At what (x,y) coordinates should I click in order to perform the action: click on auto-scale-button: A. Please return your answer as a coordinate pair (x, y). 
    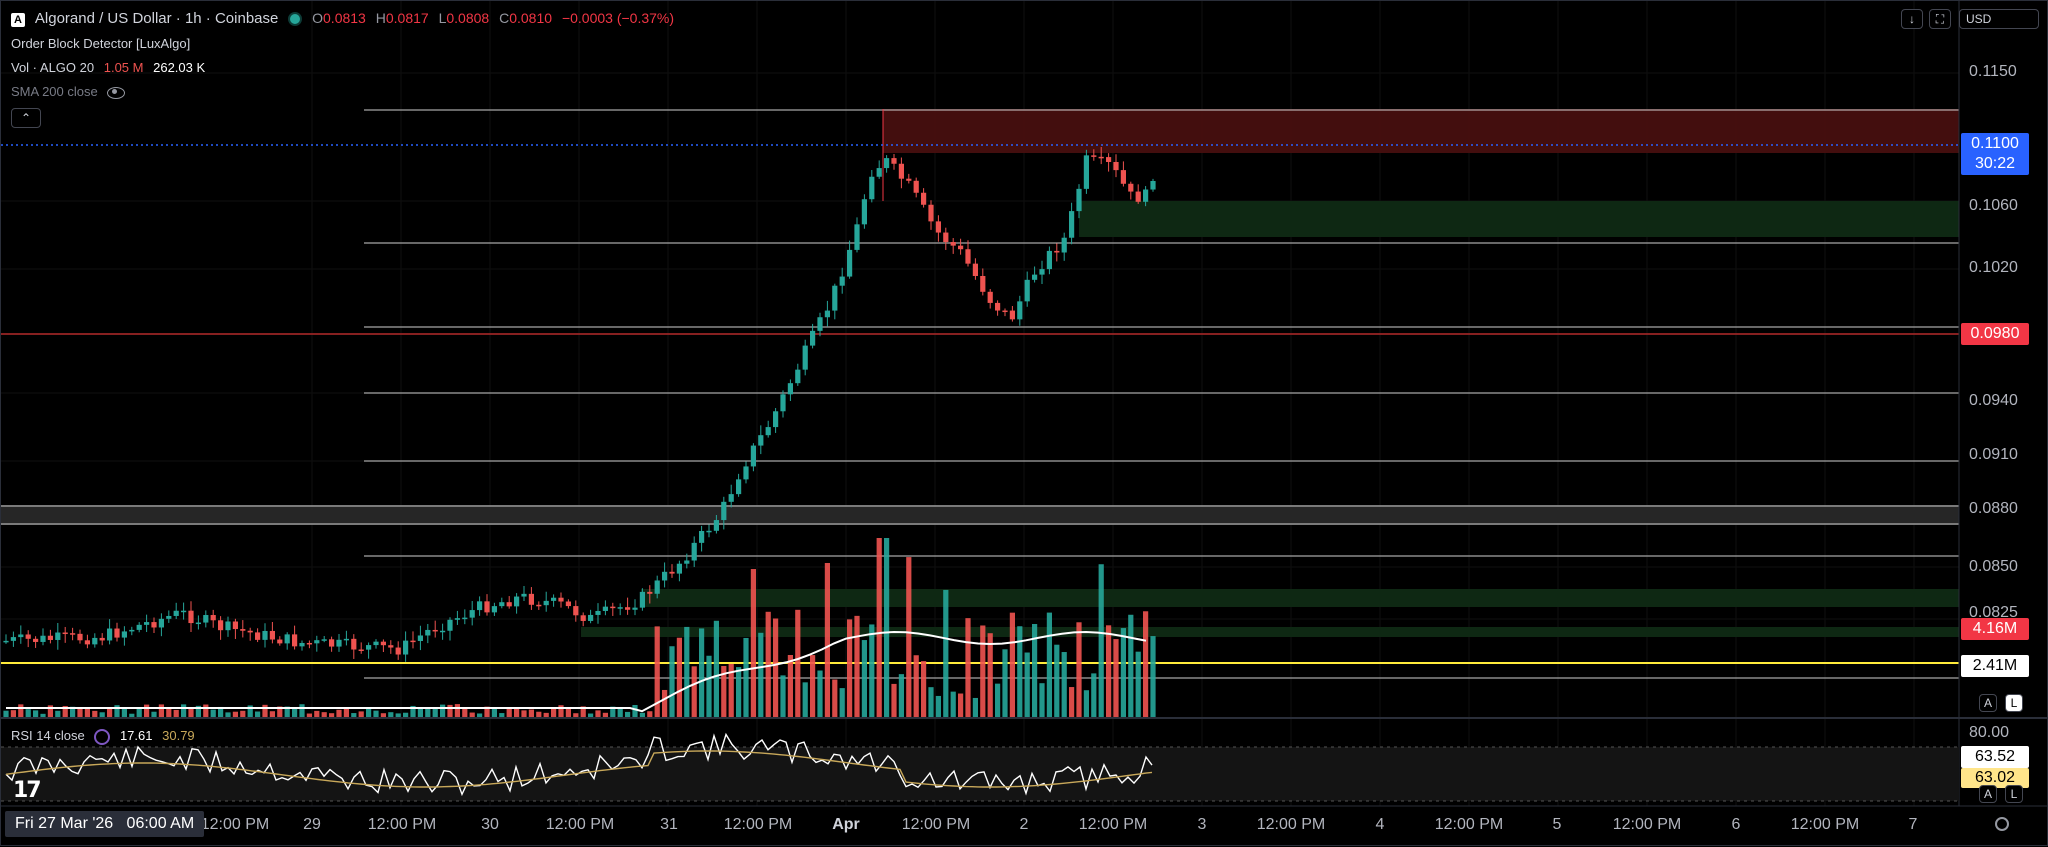
    Looking at the image, I should click on (1988, 703).